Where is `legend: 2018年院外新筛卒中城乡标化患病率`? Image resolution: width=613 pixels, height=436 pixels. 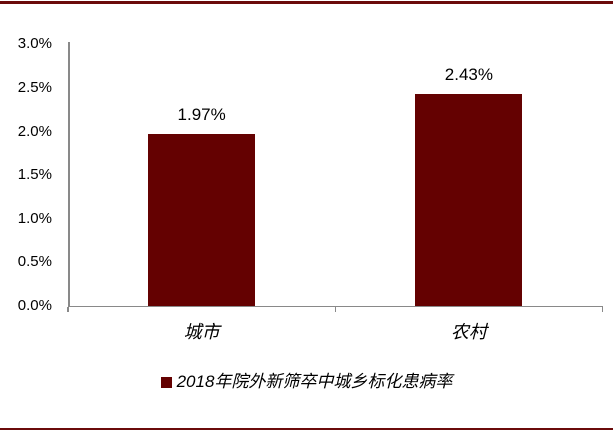 legend: 2018年院外新筛卒中城乡标化患病率 is located at coordinates (306, 382).